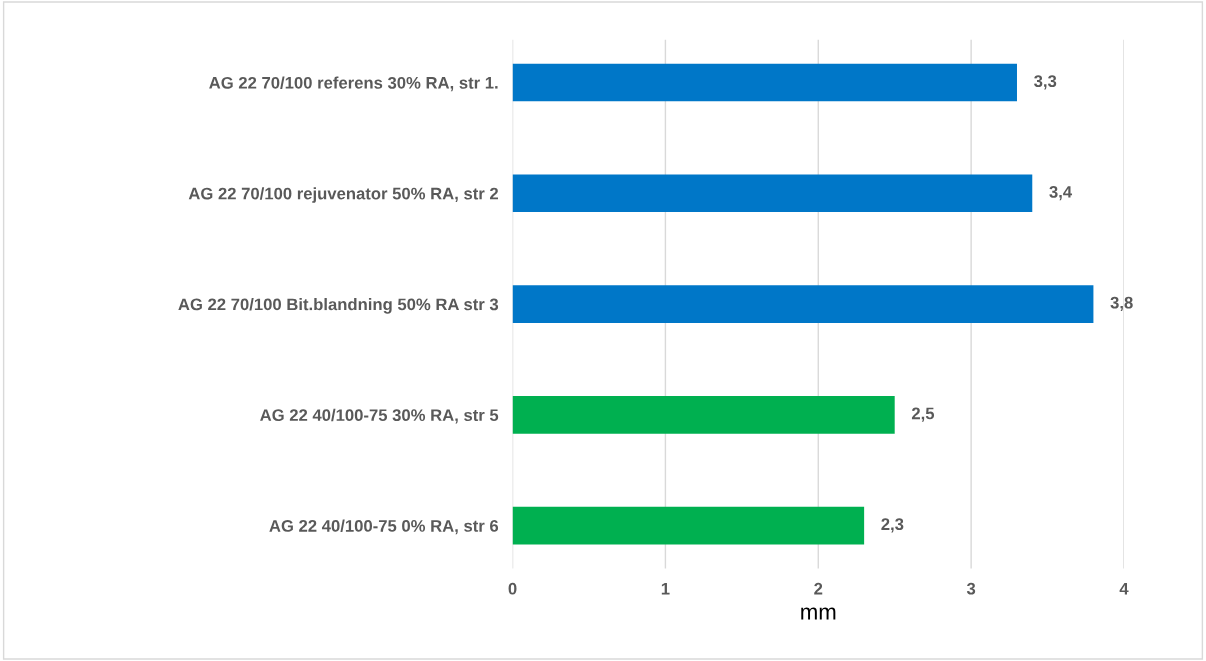 Image resolution: width=1206 pixels, height=661 pixels. What do you see at coordinates (1121, 303) in the screenshot?
I see `data-label: 3,8` at bounding box center [1121, 303].